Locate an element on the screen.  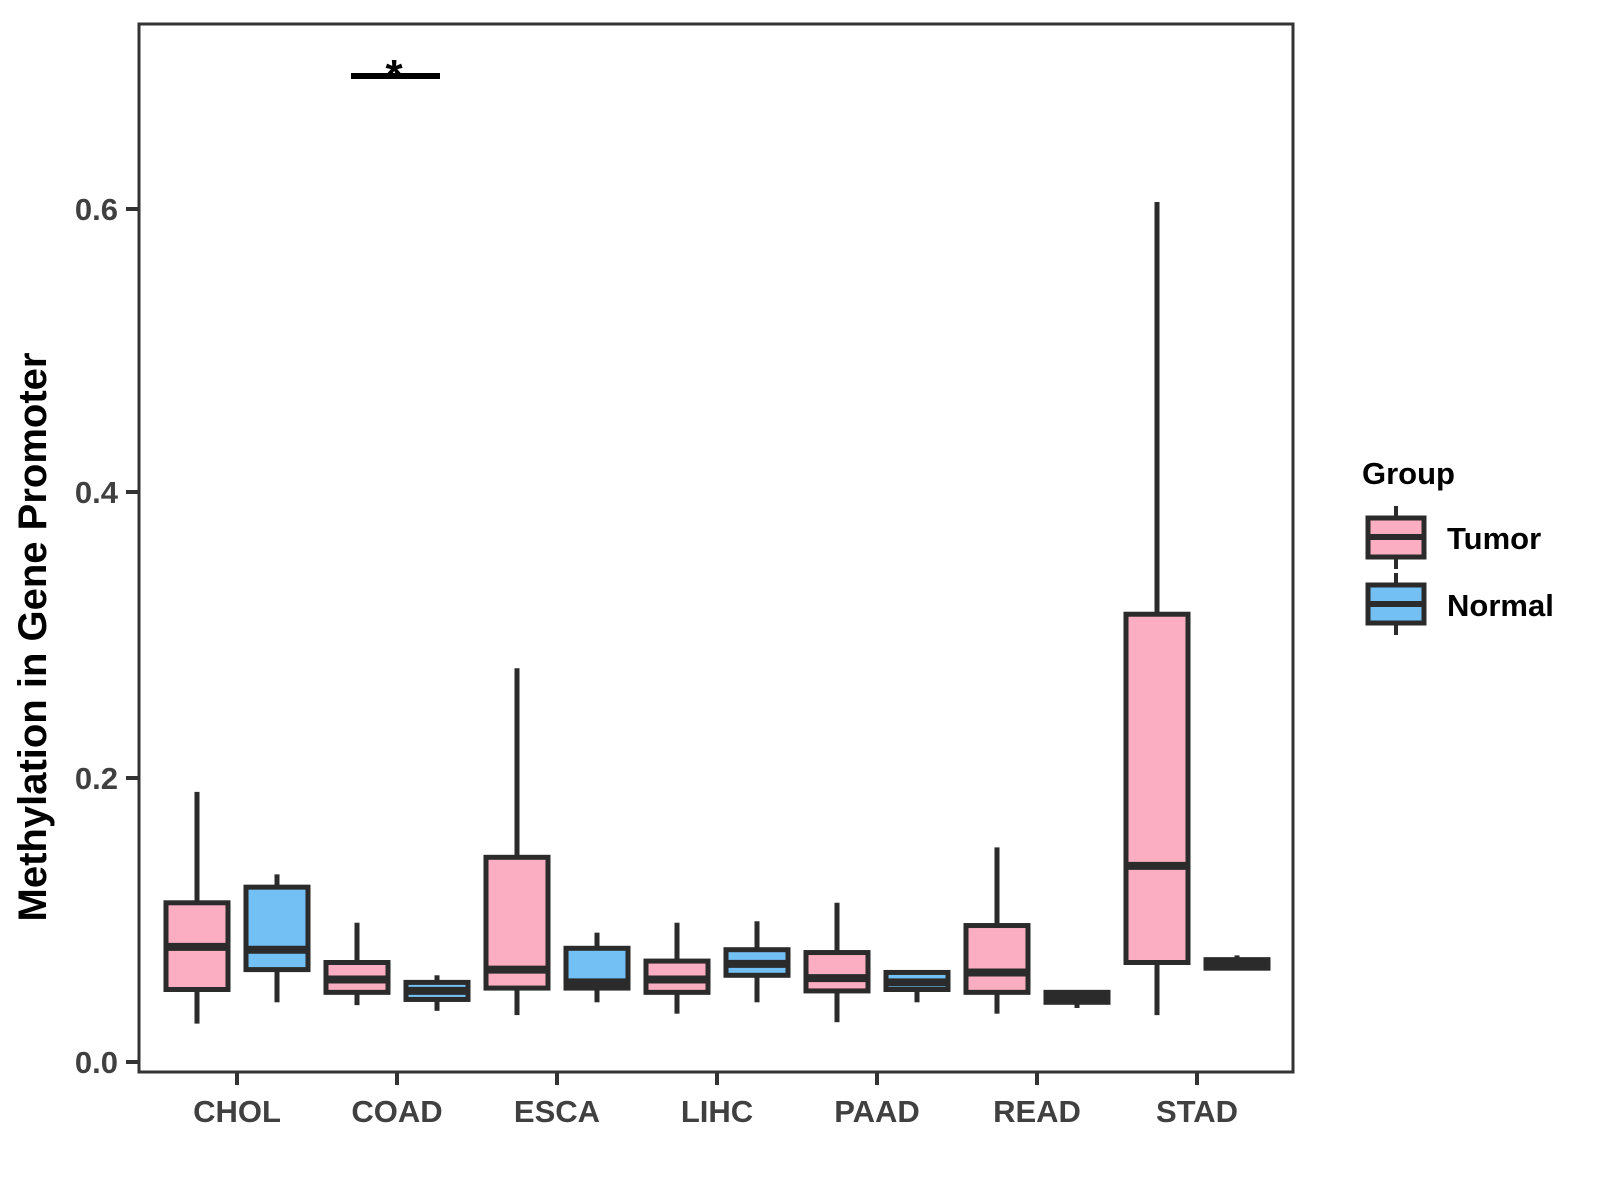
x-label-lihc: LIHC is located at coordinates (717, 1111).